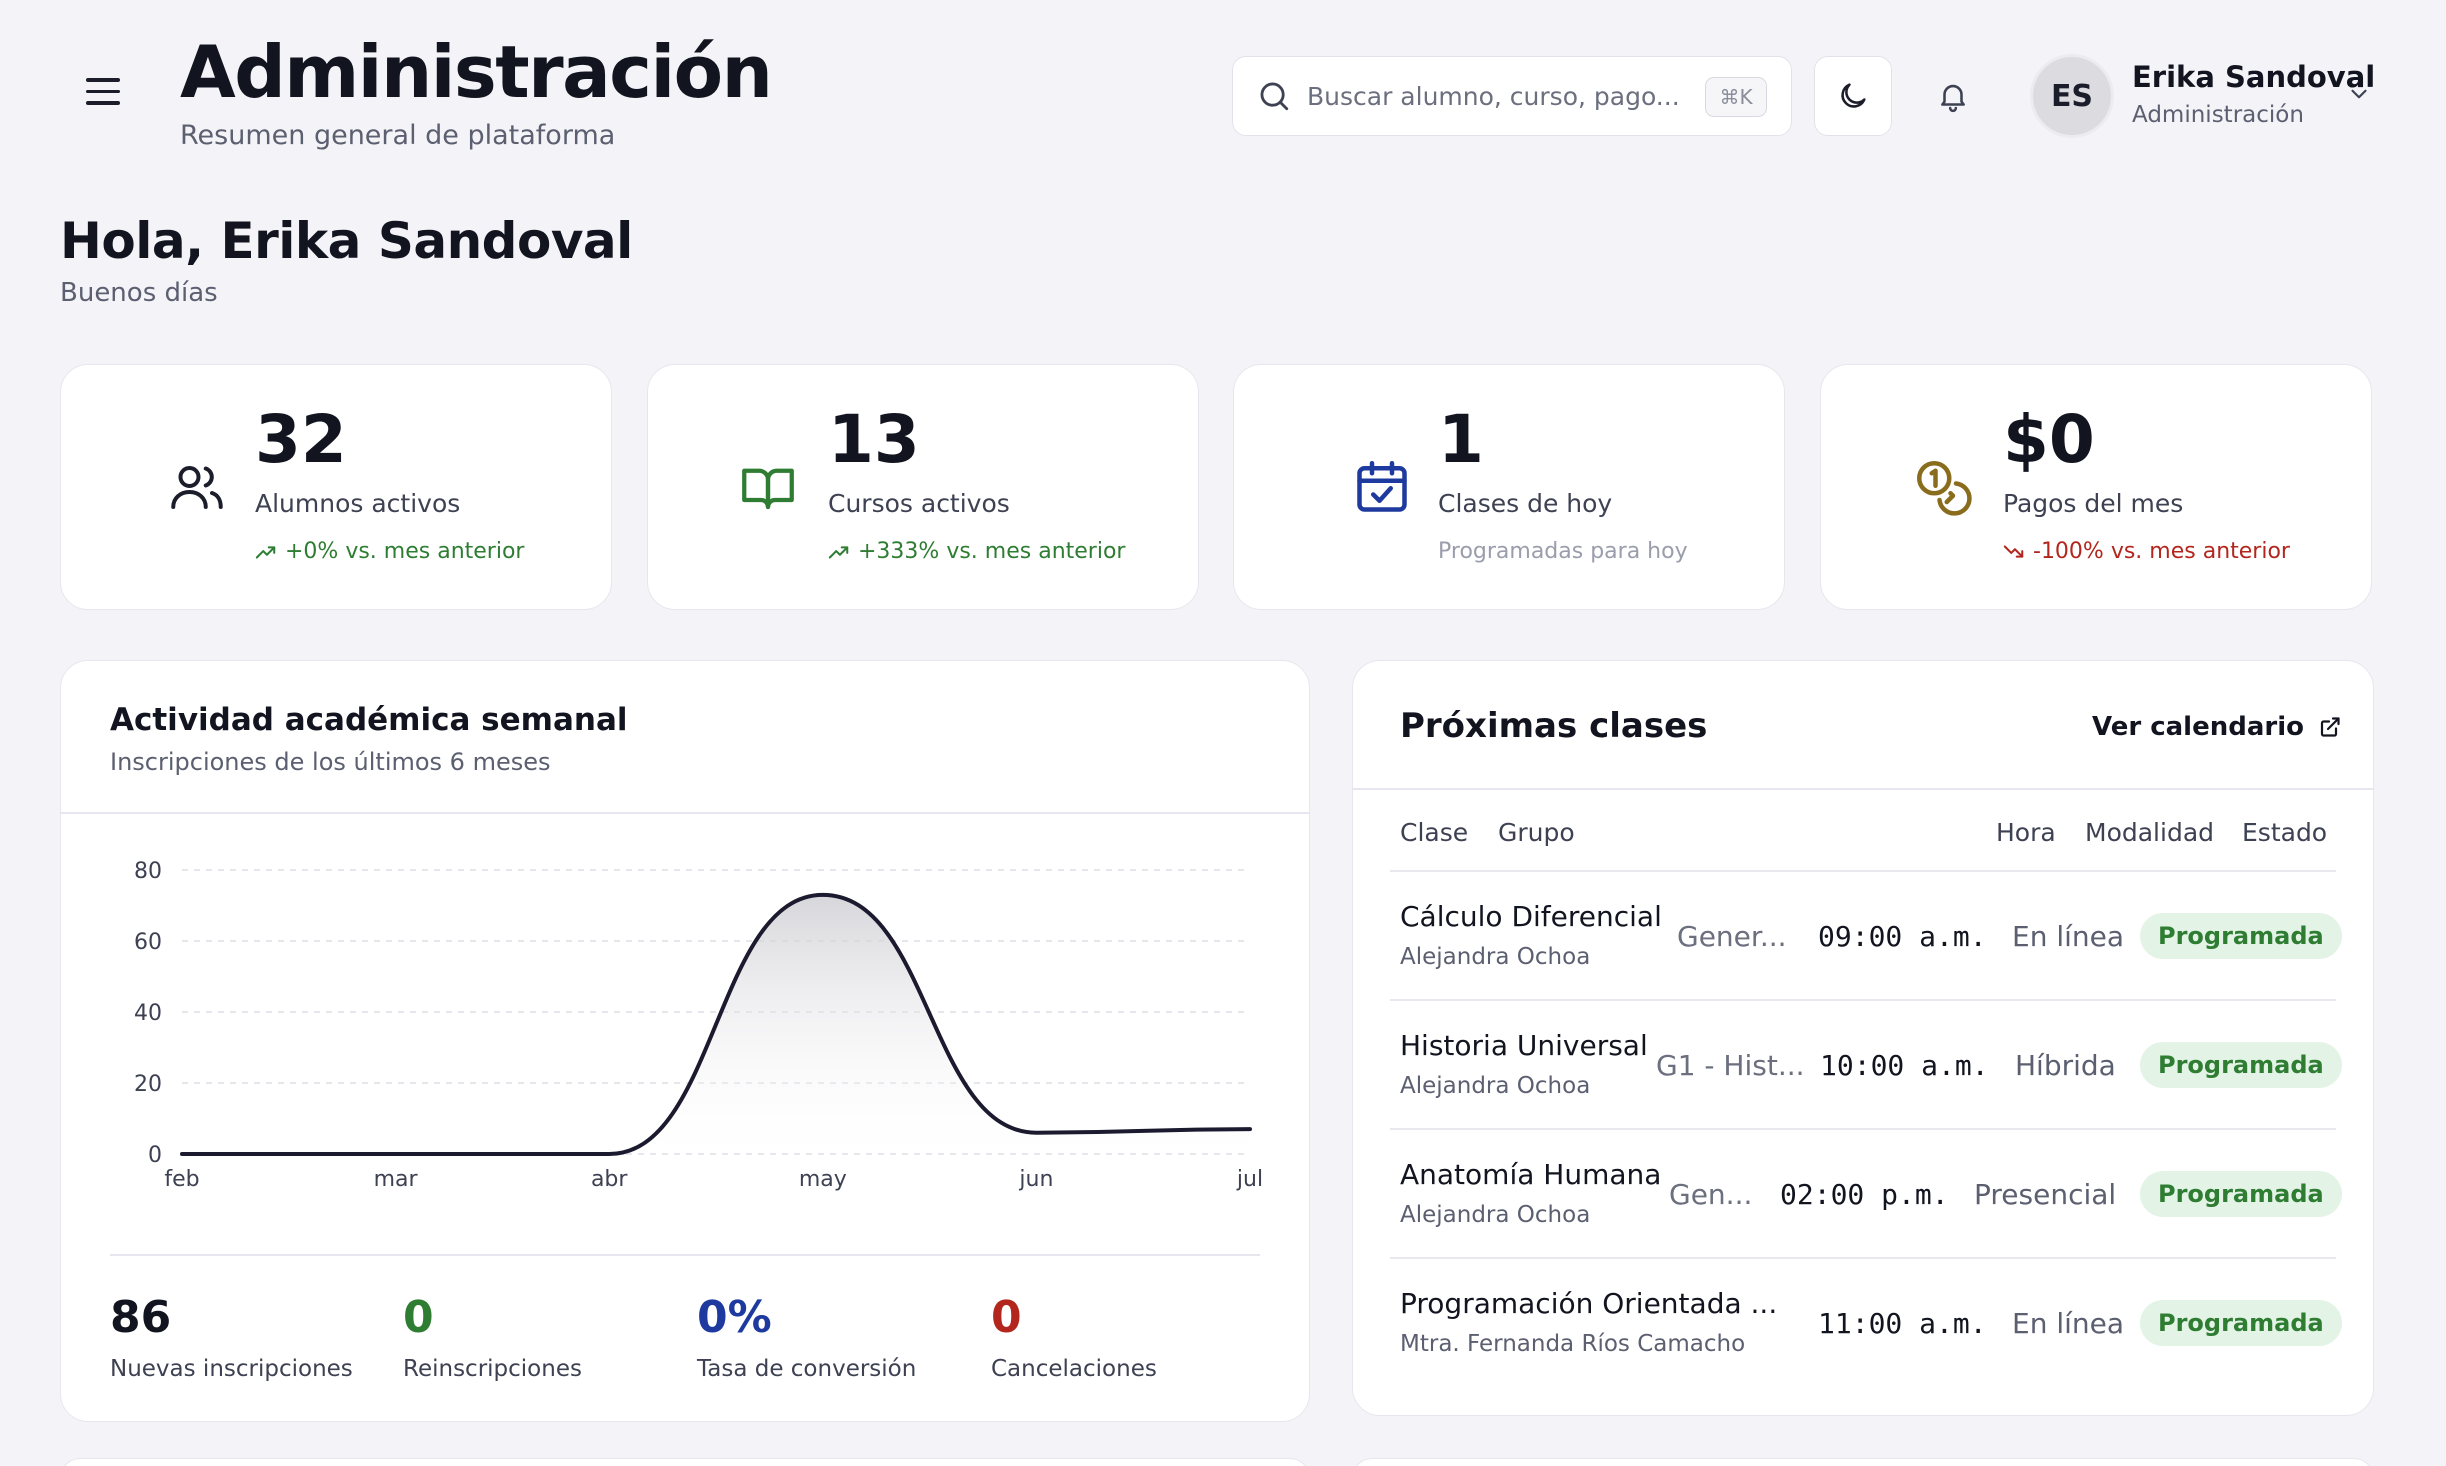 The width and height of the screenshot is (2446, 1466). I want to click on external-link-icon, so click(2330, 727).